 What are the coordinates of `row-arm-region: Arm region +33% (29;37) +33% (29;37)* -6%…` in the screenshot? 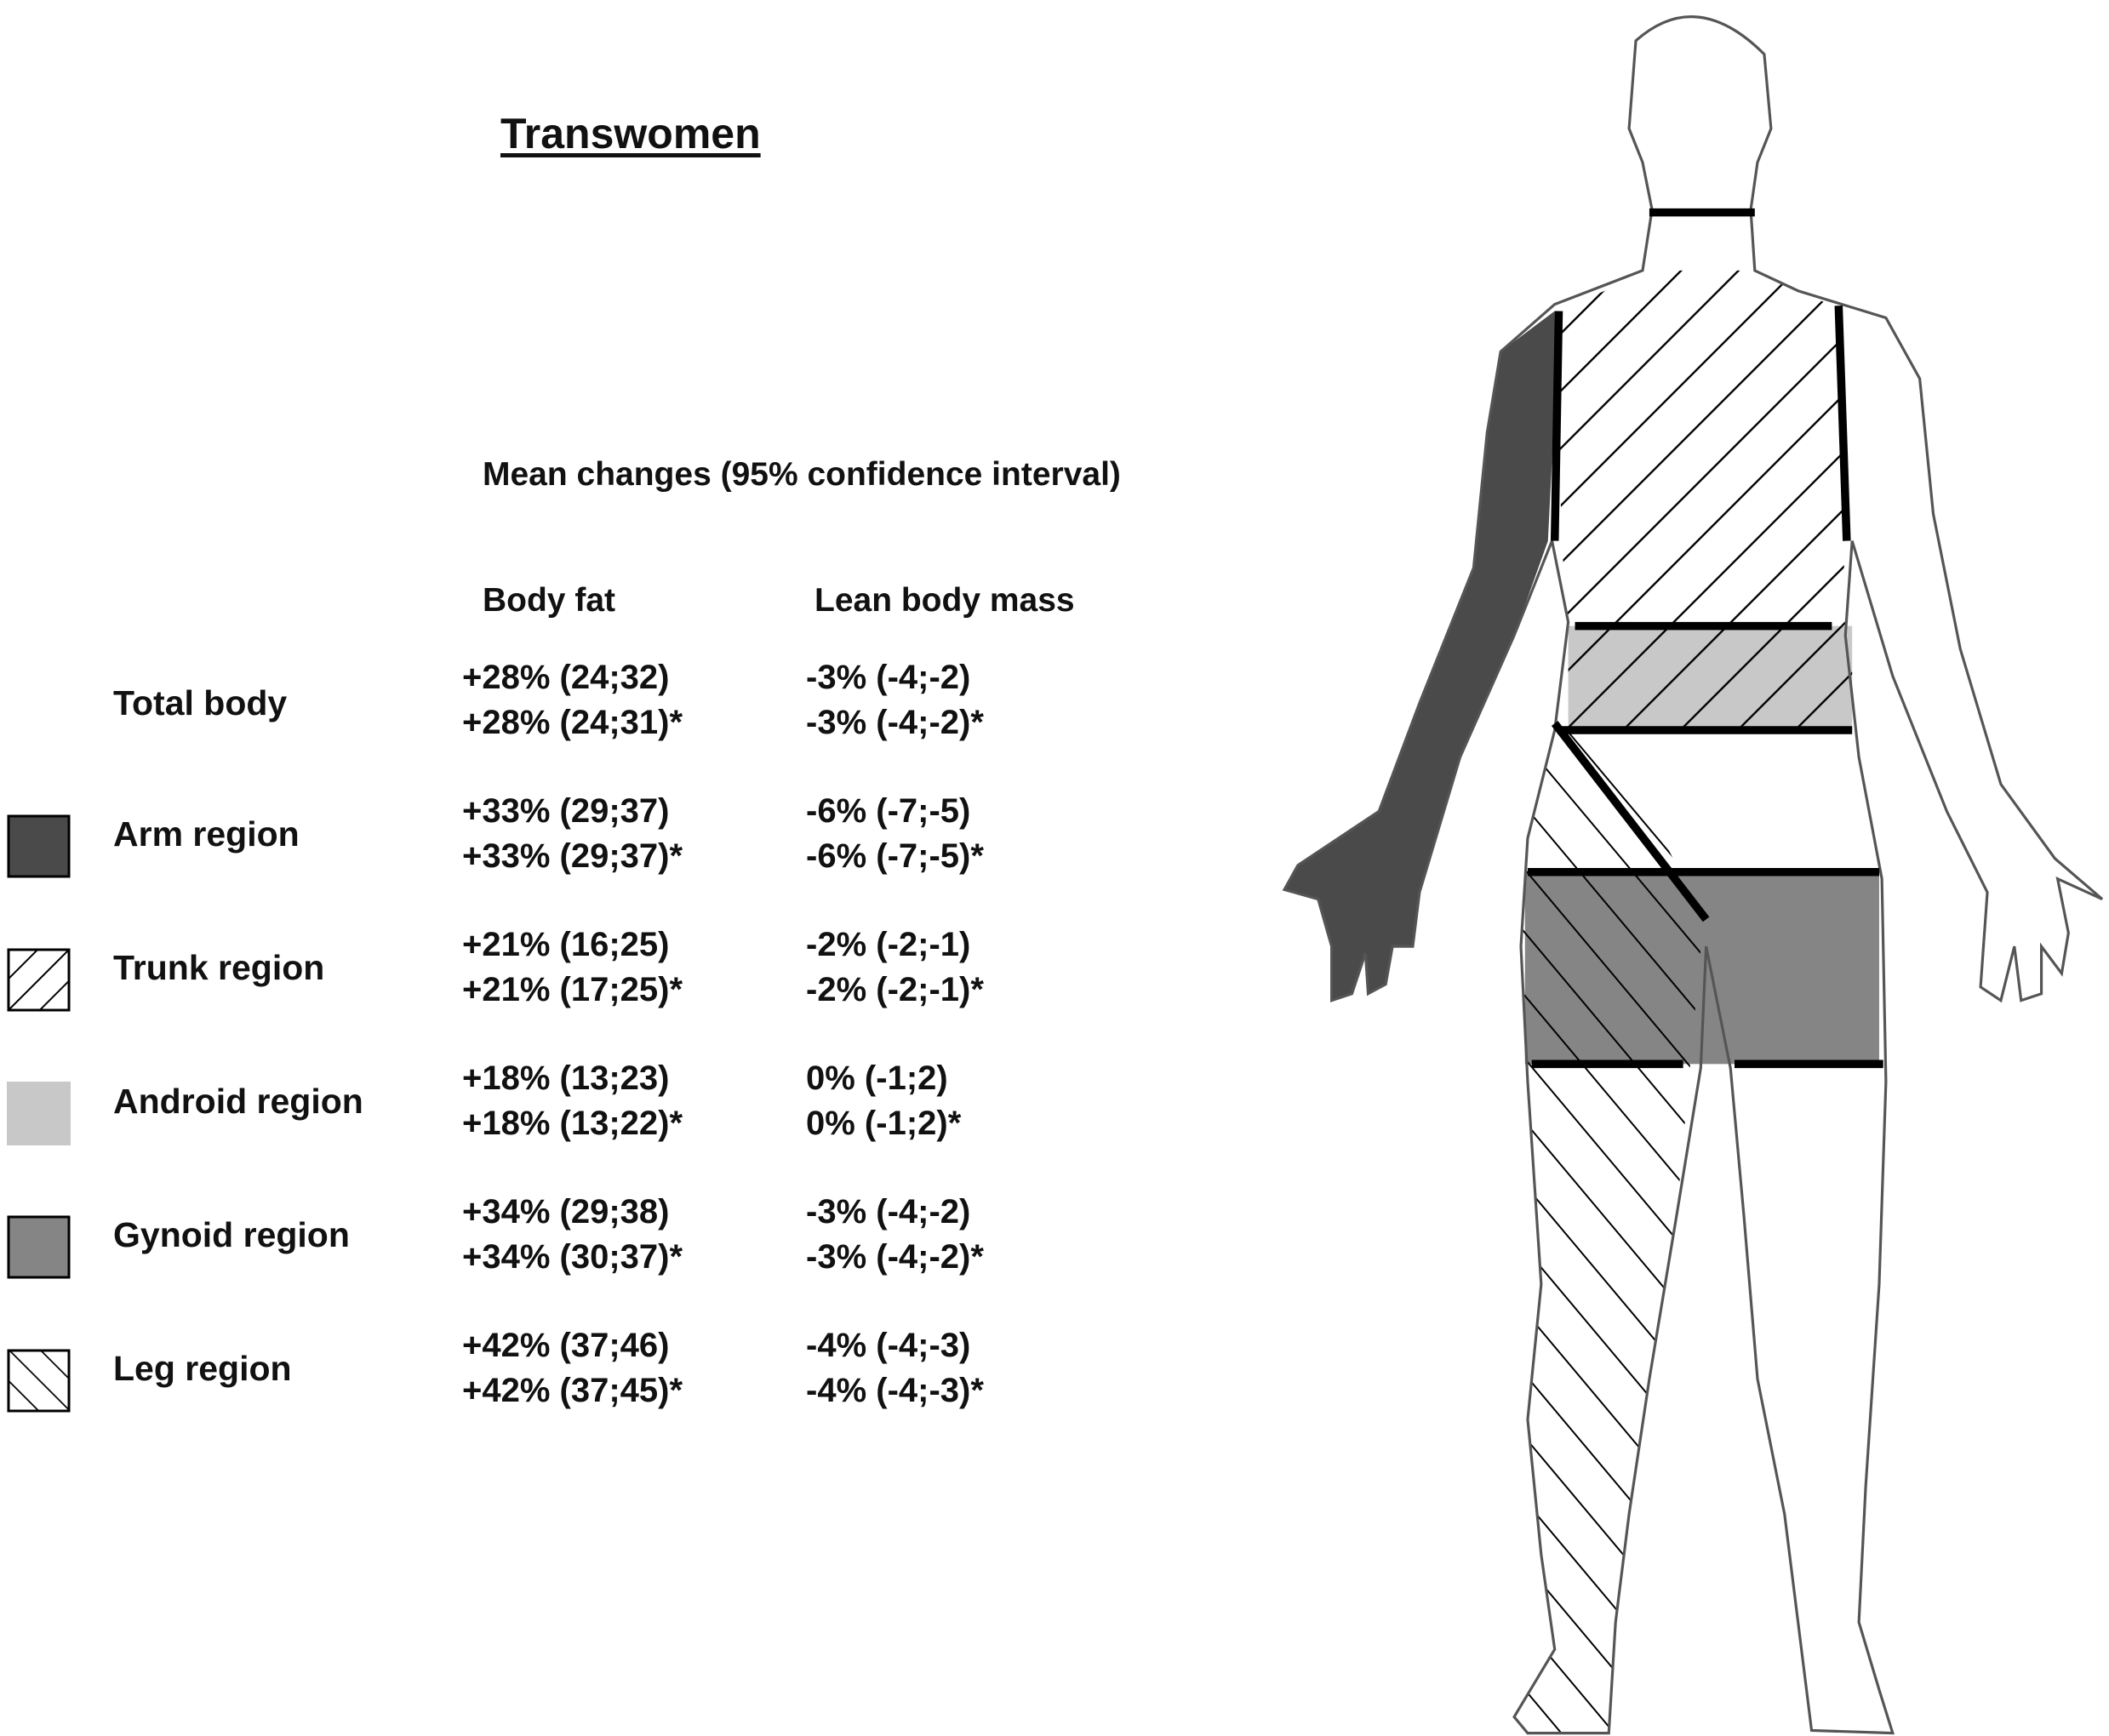 It's located at (596, 853).